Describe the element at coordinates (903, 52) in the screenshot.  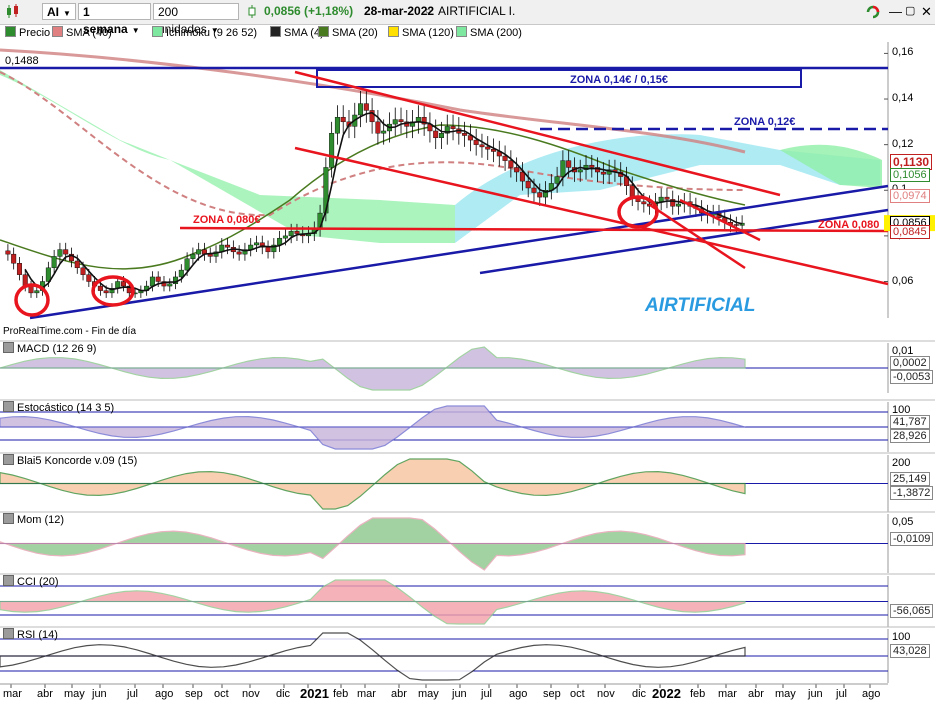
I see `y-tick-label: 0,16` at that location.